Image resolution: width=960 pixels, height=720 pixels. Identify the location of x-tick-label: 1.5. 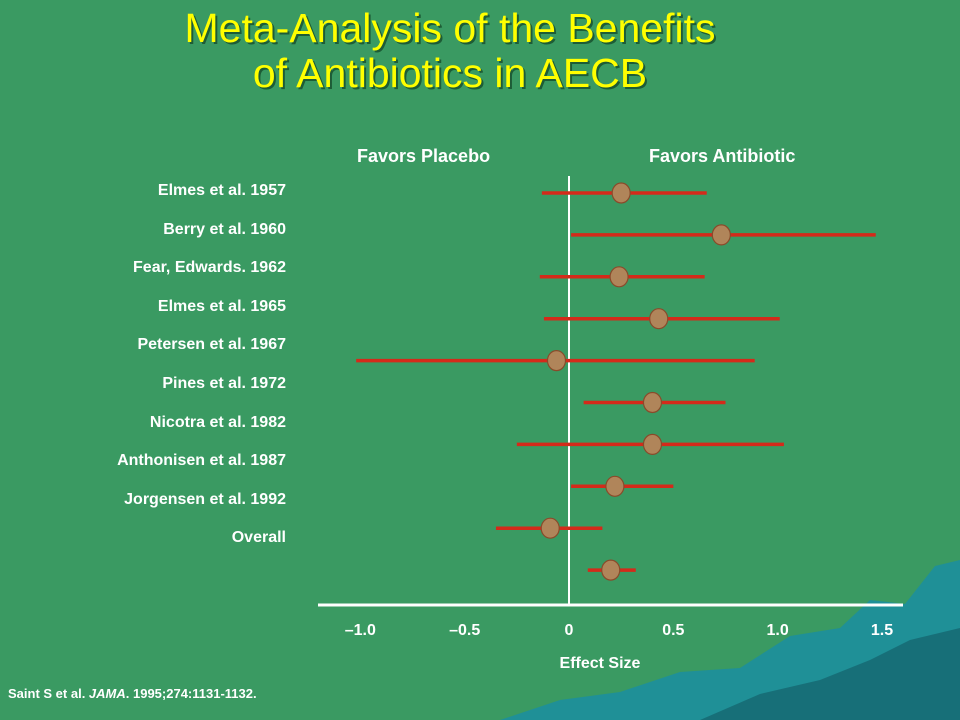
(882, 630).